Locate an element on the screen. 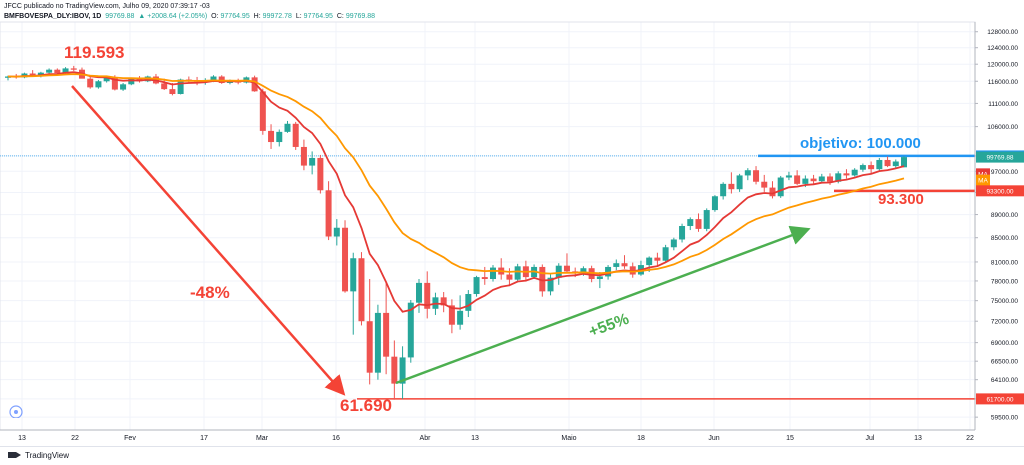 This screenshot has height=465, width=1024. support-annotation: 93.300 is located at coordinates (901, 199).